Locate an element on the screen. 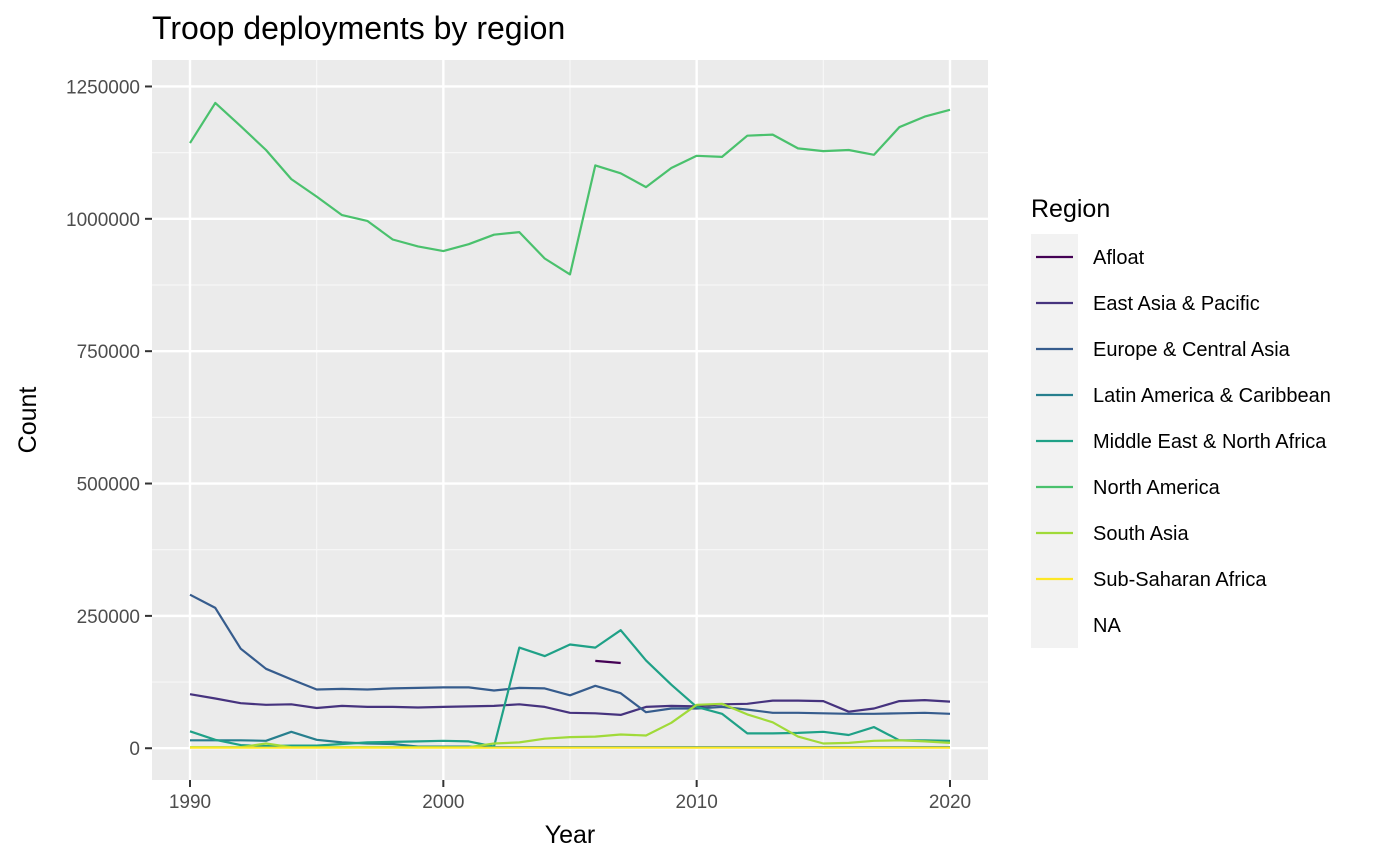 This screenshot has width=1400, height=865. series-line-east-asia-pacific is located at coordinates (570, 705).